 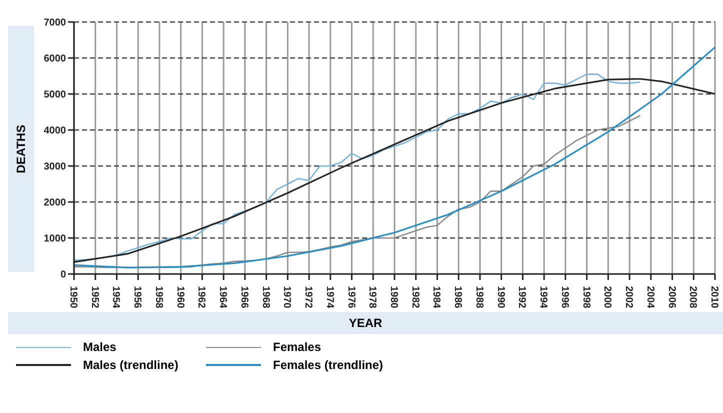 What do you see at coordinates (158, 297) in the screenshot?
I see `x-tick-label: 1958` at bounding box center [158, 297].